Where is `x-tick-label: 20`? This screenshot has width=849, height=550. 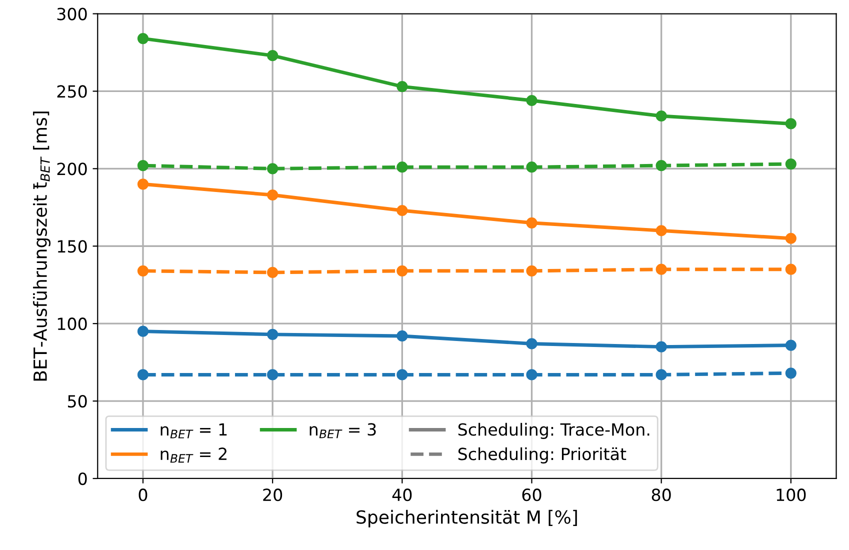
x-tick-label: 20 is located at coordinates (272, 495).